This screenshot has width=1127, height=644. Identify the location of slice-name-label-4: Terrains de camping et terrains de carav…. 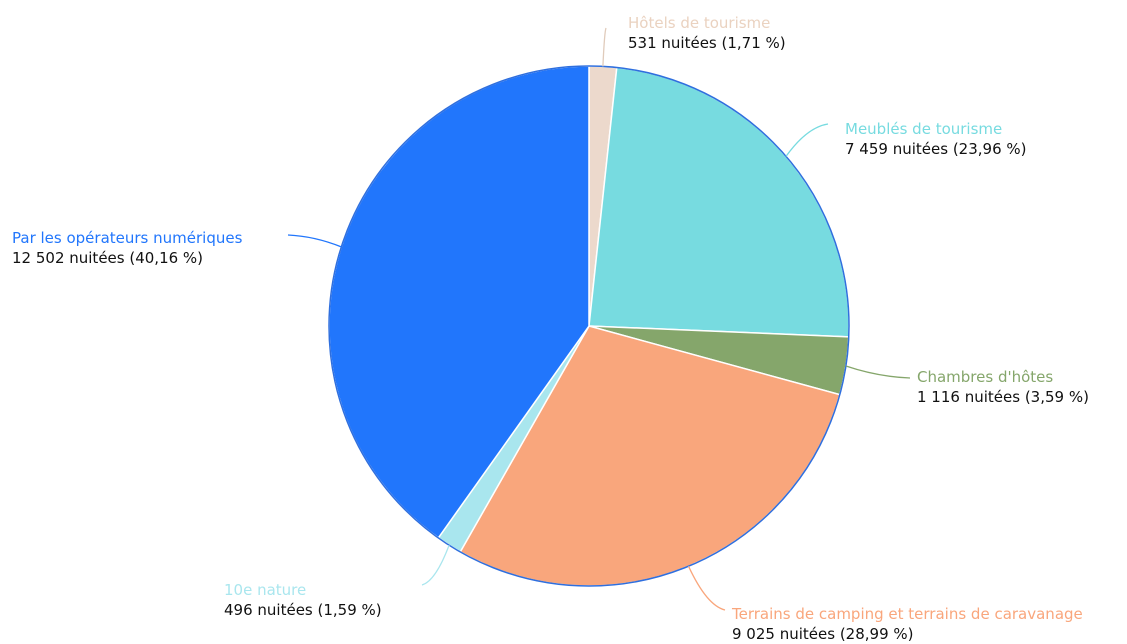
(907, 614).